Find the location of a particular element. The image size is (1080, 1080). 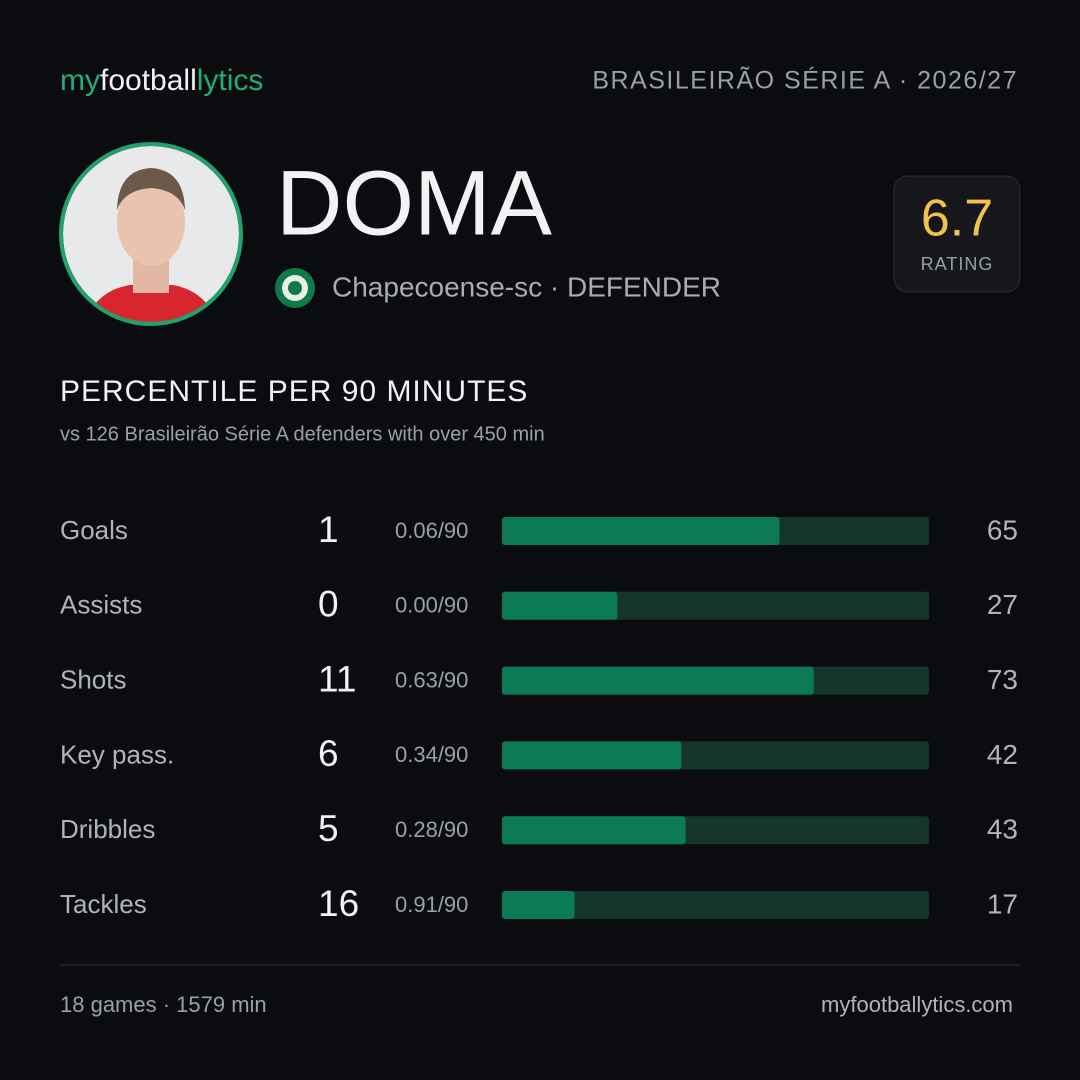

club-badge is located at coordinates (295, 288).